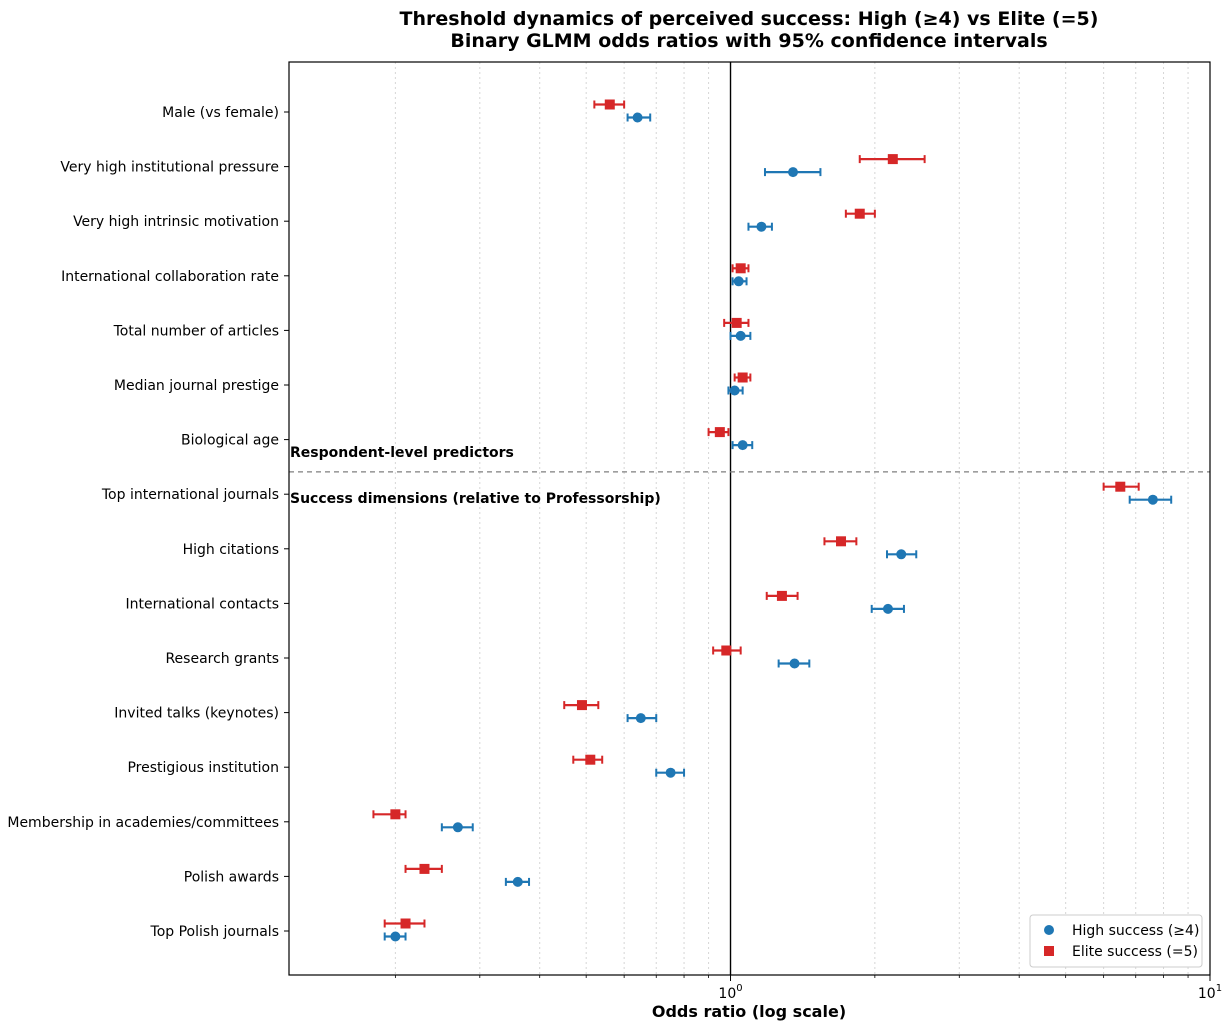 Image resolution: width=1230 pixels, height=1022 pixels. What do you see at coordinates (230, 441) in the screenshot?
I see `y-tick-label: Biological age` at bounding box center [230, 441].